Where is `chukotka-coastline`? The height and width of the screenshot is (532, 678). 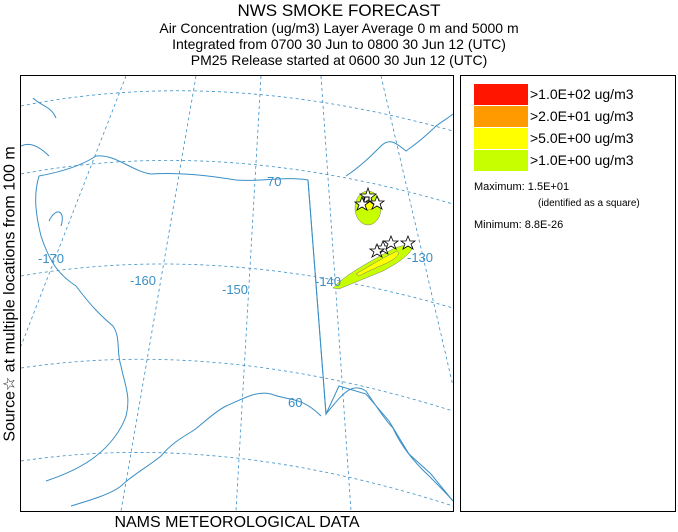 chukotka-coastline is located at coordinates (42, 162).